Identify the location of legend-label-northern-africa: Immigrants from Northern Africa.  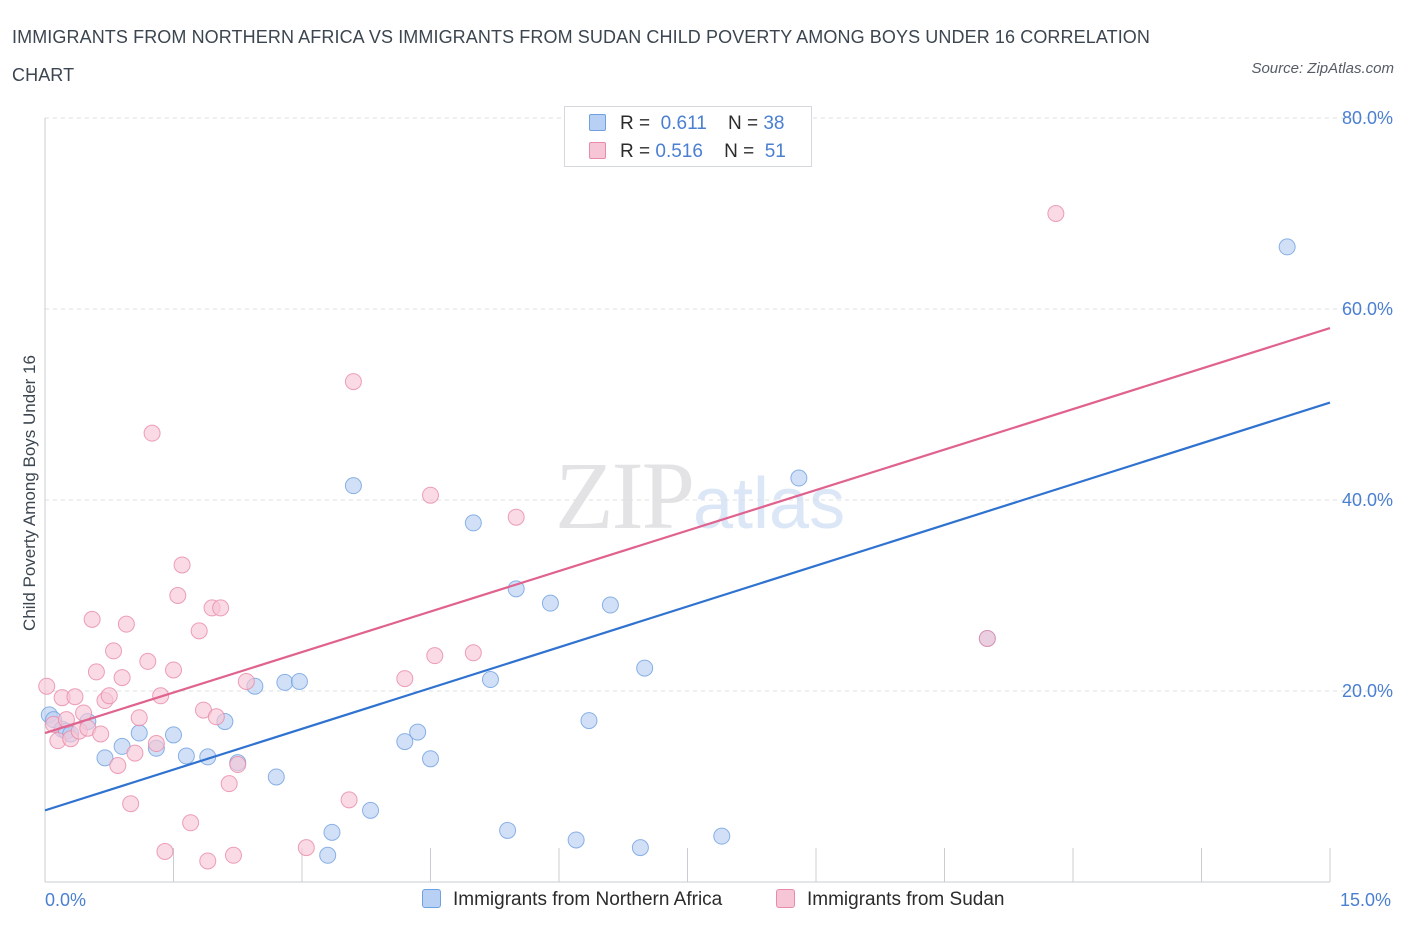
(588, 899).